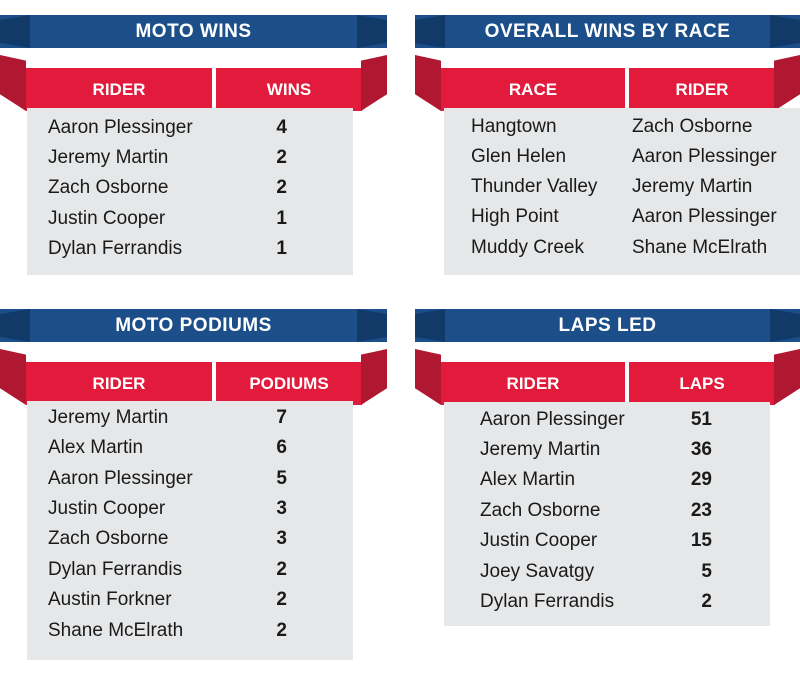 The width and height of the screenshot is (800, 682). Describe the element at coordinates (607, 576) in the screenshot. I see `table-row: Joey Savatgy 5` at that location.